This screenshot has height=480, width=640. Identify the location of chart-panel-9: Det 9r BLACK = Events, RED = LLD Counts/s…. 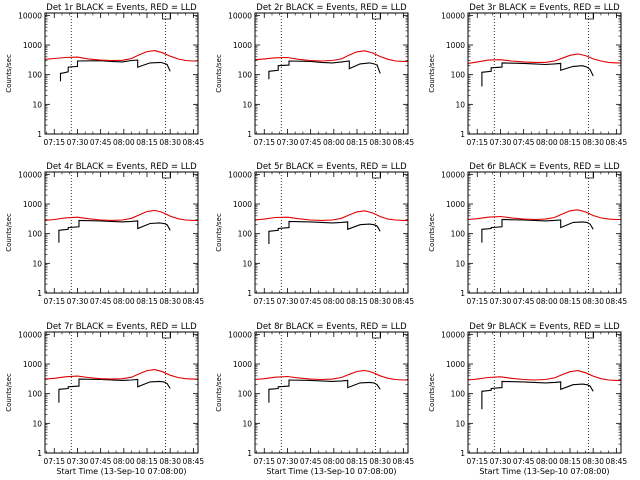
(527, 399).